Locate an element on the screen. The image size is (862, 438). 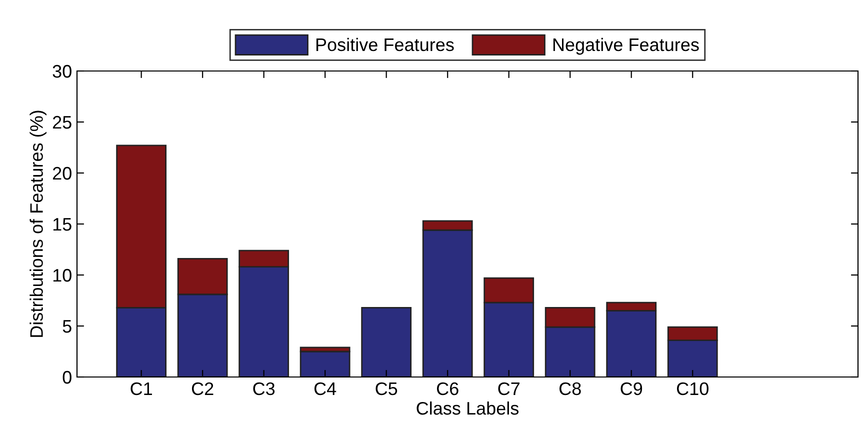
x-axis-title: Class Labels is located at coordinates (467, 408).